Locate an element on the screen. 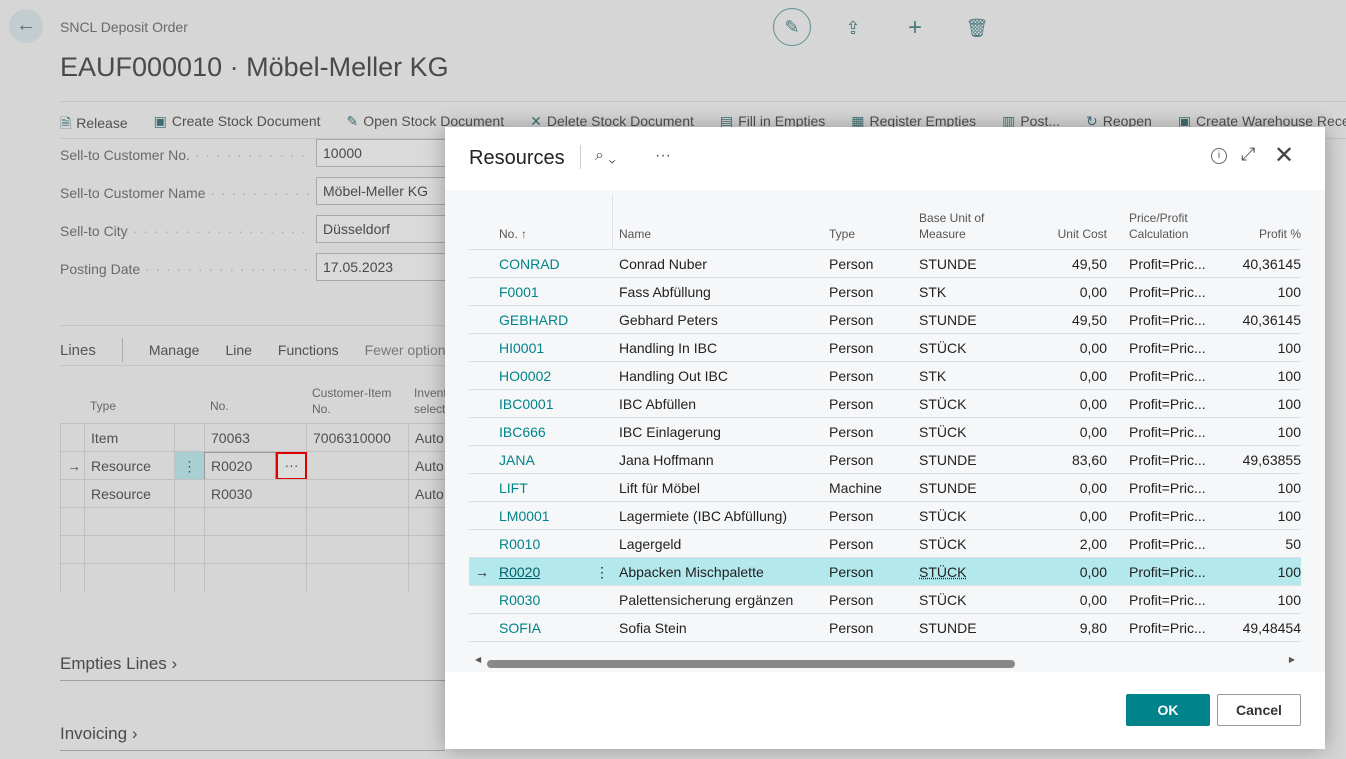  lines-row: Item 70063 7006310000 Auto is located at coordinates (252, 437).